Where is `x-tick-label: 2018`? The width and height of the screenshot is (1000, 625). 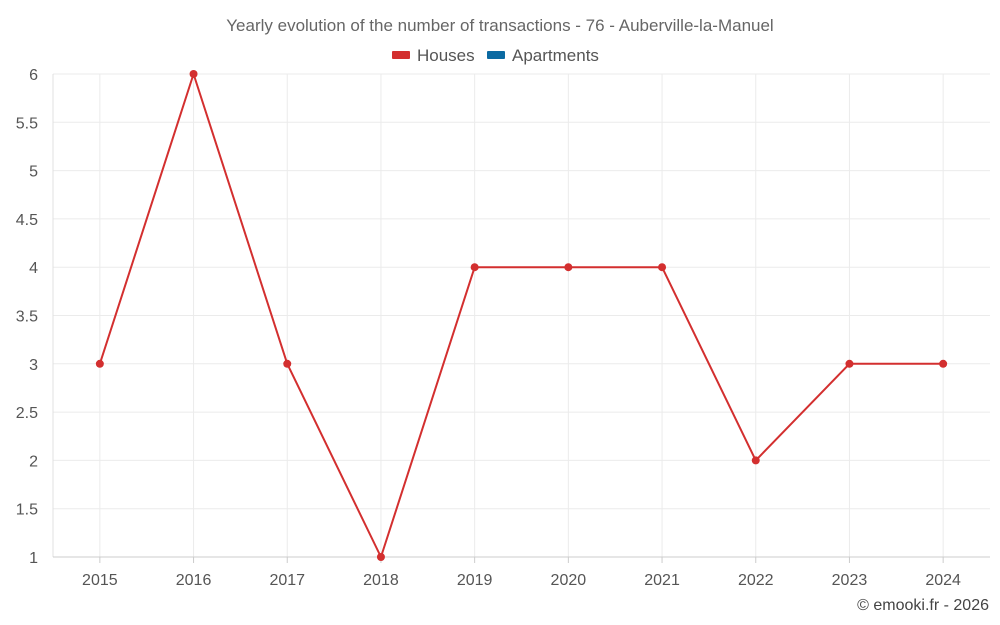
x-tick-label: 2018 is located at coordinates (381, 580).